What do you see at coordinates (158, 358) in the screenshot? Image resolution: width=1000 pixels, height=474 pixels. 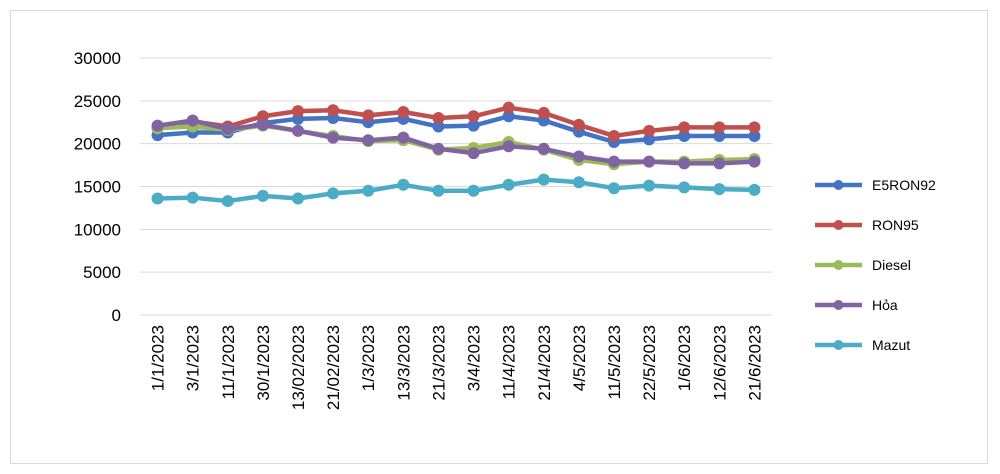 I see `x-tick-label: 1/1/2023` at bounding box center [158, 358].